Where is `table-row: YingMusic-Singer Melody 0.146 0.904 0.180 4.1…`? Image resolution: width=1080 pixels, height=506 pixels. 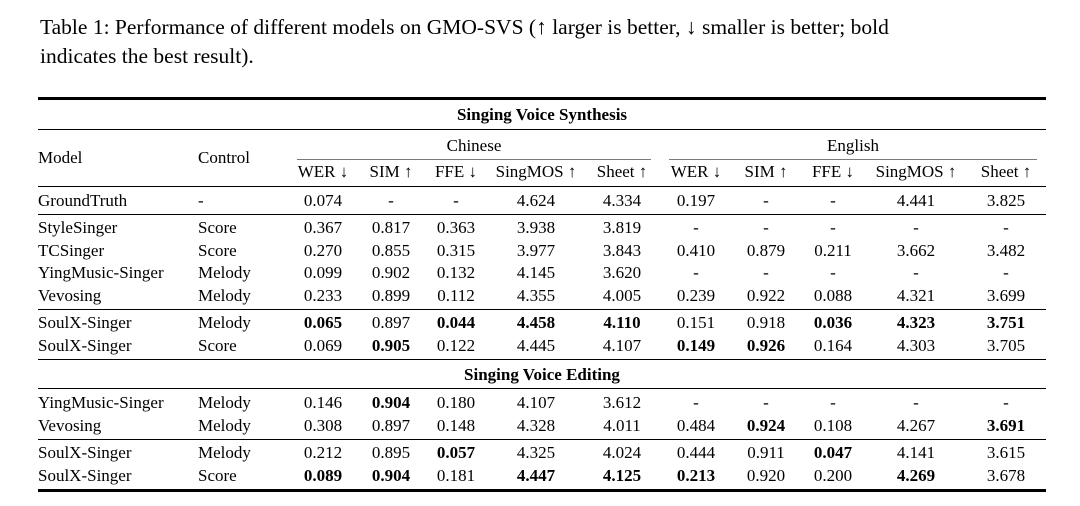 table-row: YingMusic-Singer Melody 0.146 0.904 0.180 4.1… is located at coordinates (542, 401).